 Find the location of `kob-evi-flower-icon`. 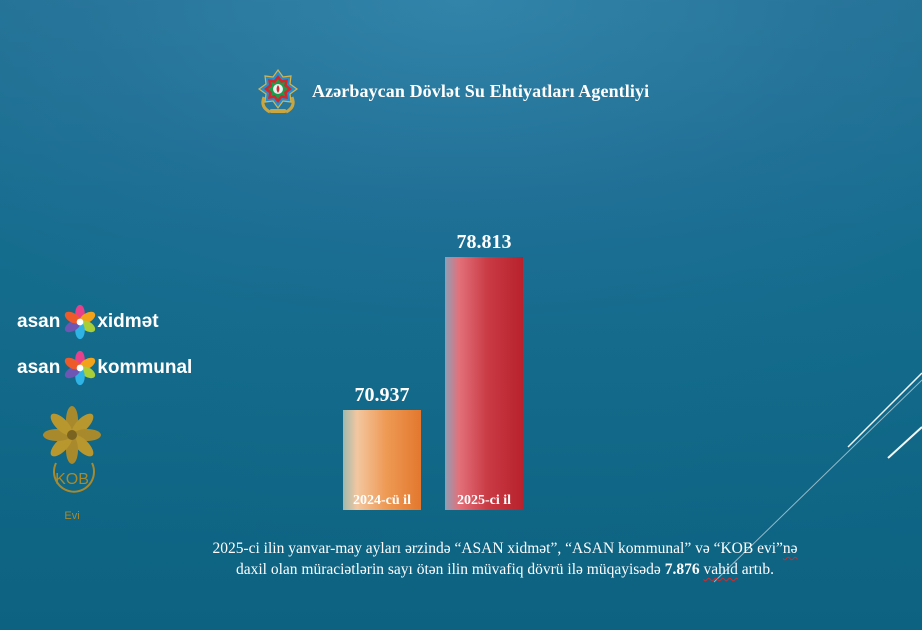

kob-evi-flower-icon is located at coordinates (72, 435).